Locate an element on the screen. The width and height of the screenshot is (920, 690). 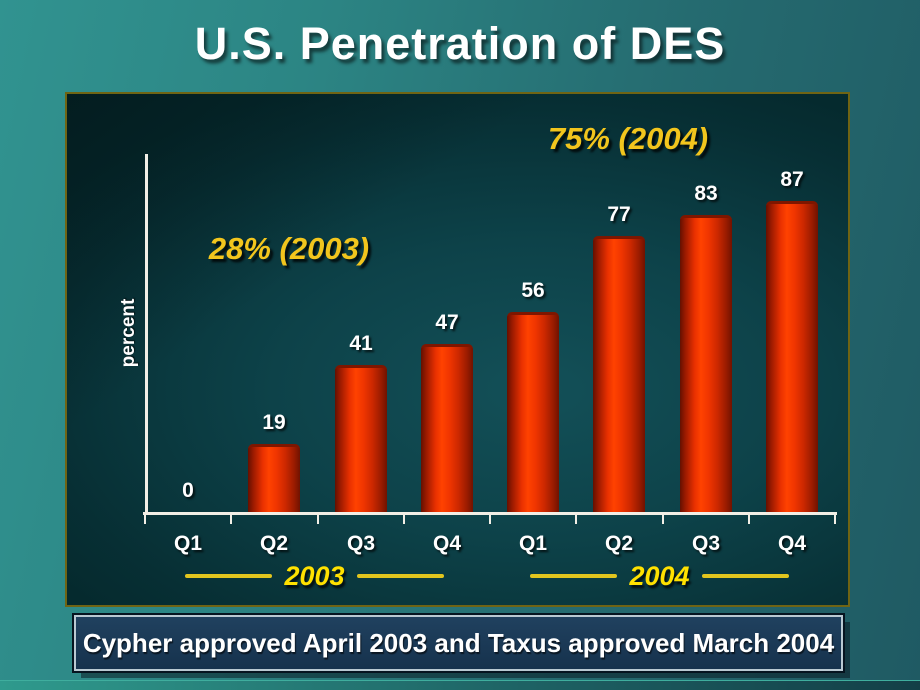
x-axis-line is located at coordinates (490, 513).